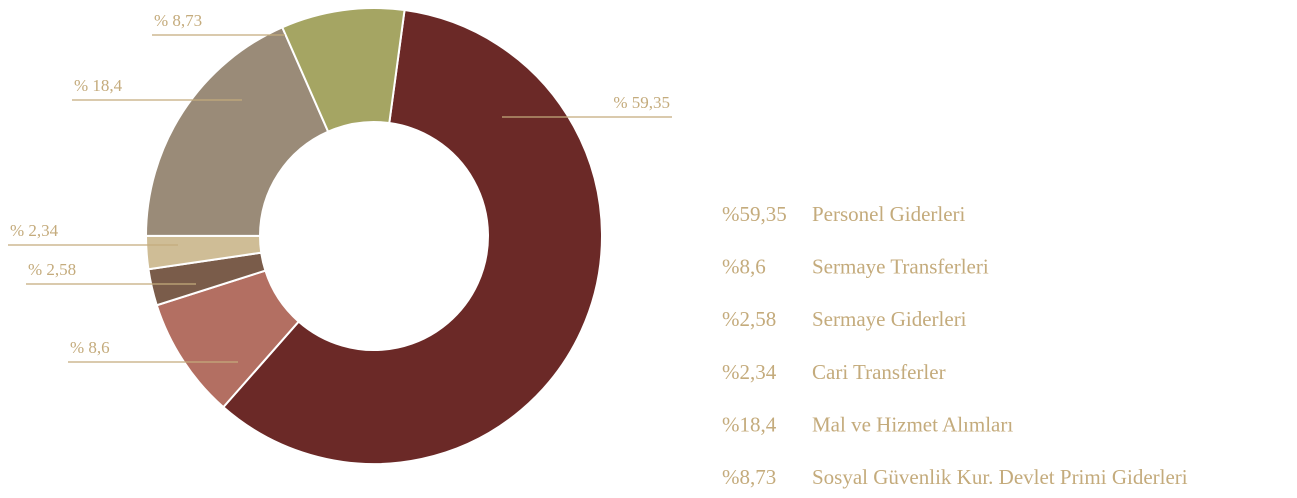 The width and height of the screenshot is (1297, 498). What do you see at coordinates (889, 319) in the screenshot?
I see `legend-label: Sermaye Giderleri` at bounding box center [889, 319].